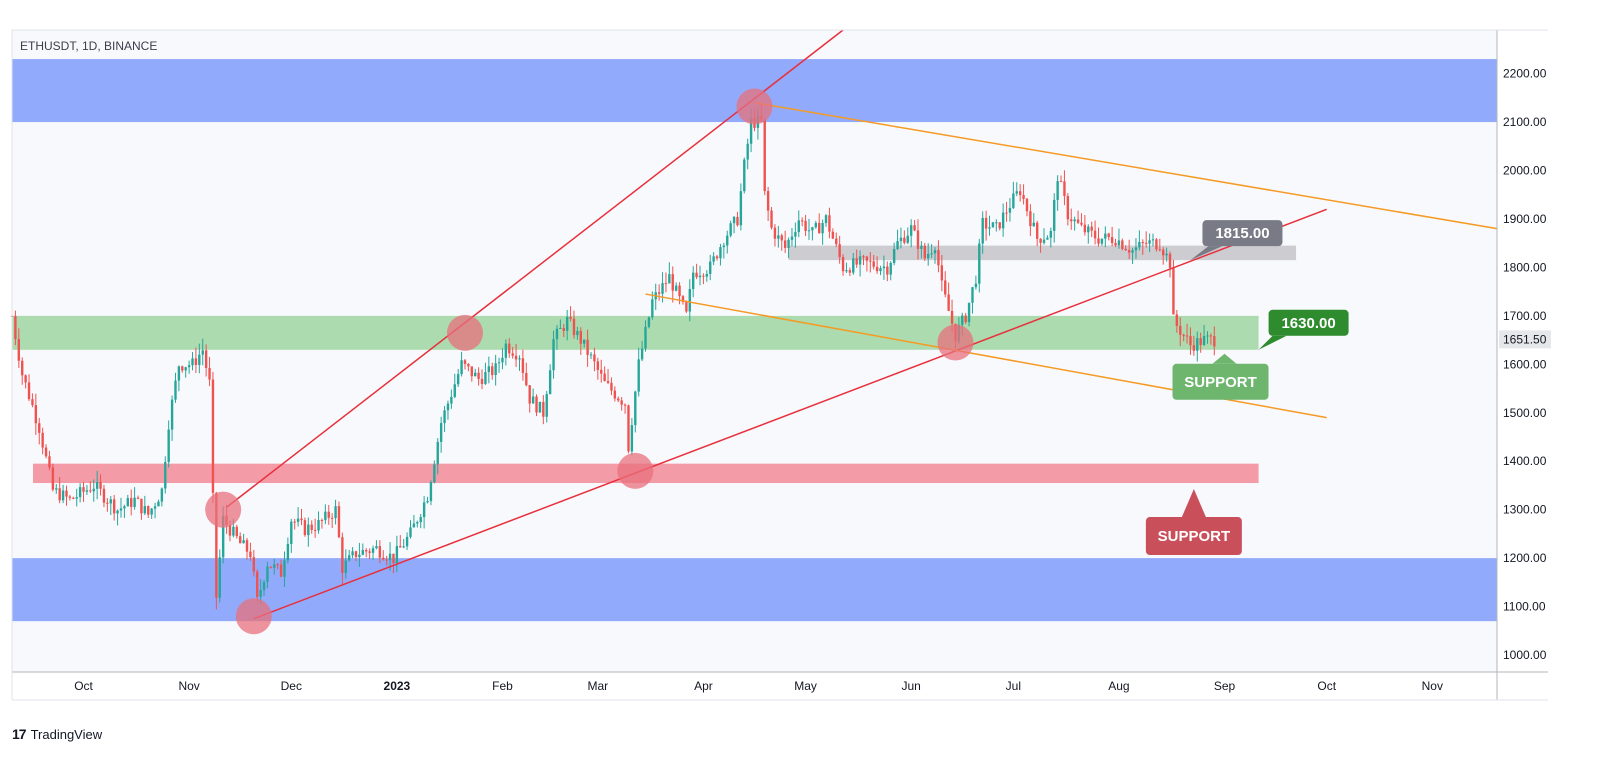  Describe the element at coordinates (1524, 607) in the screenshot. I see `y-tick-label: 1100.00` at that location.